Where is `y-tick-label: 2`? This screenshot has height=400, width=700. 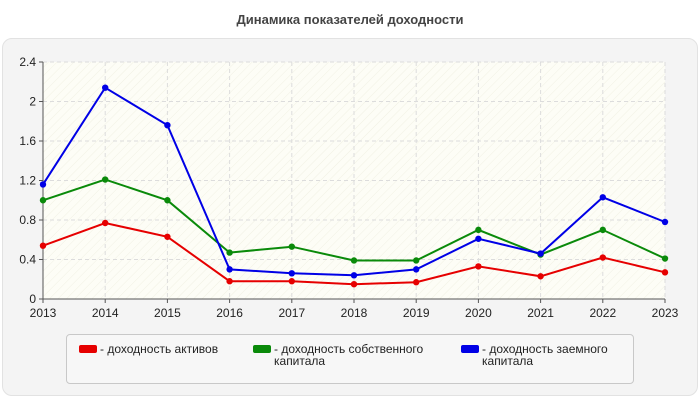
y-tick-label: 2 is located at coordinates (32, 102).